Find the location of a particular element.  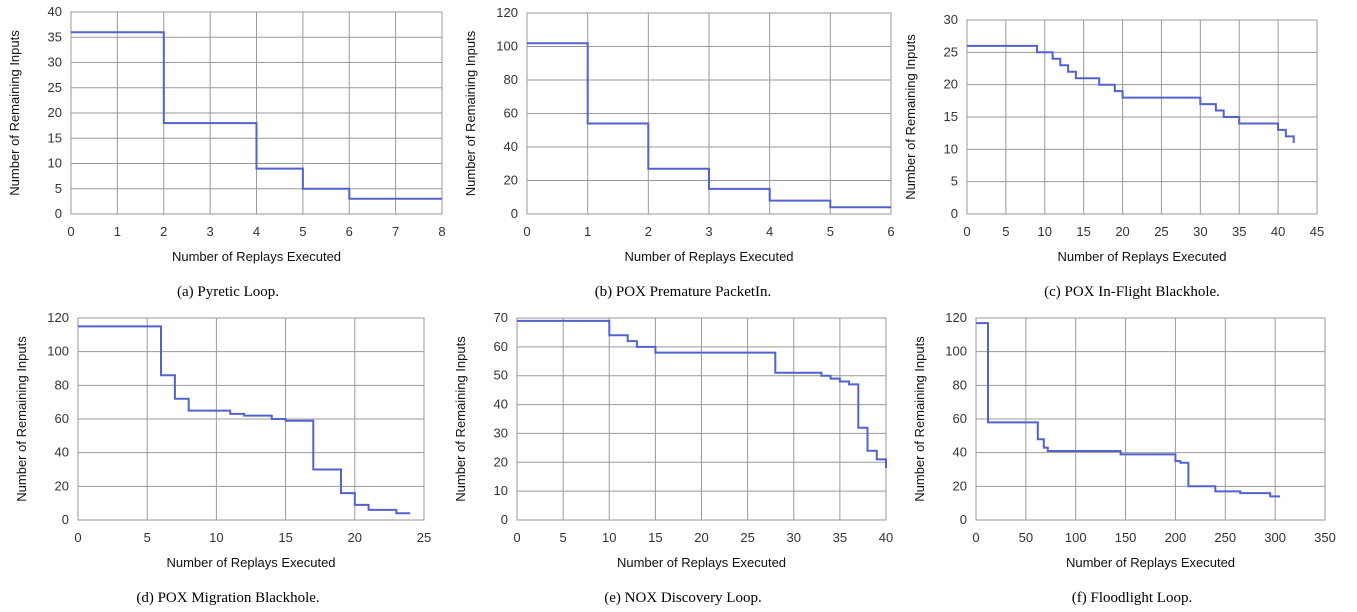

caption: (a) Pyretic Loop. is located at coordinates (228, 292).